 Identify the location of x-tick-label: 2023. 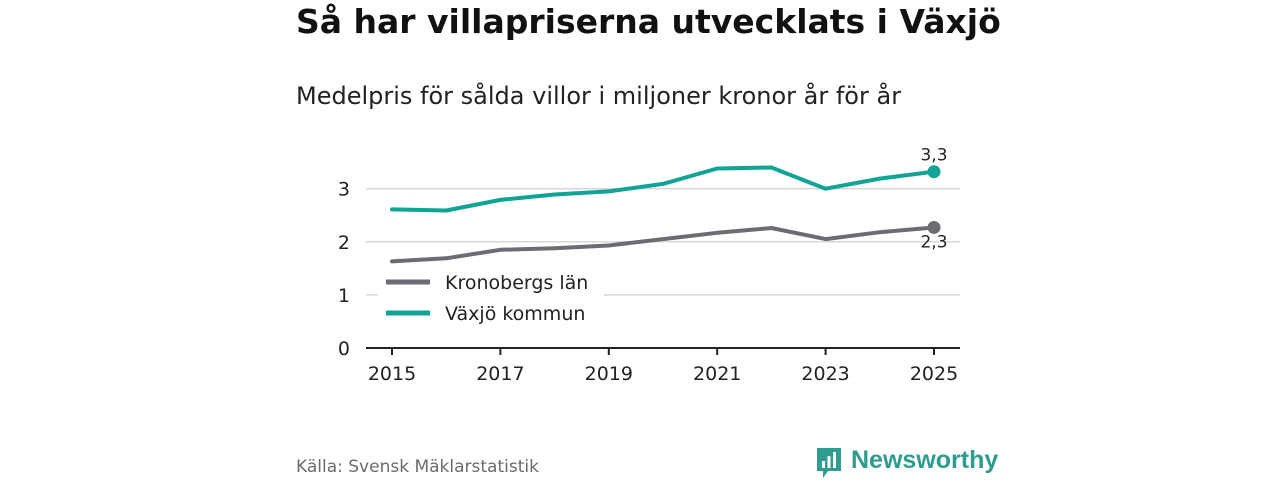
(825, 374).